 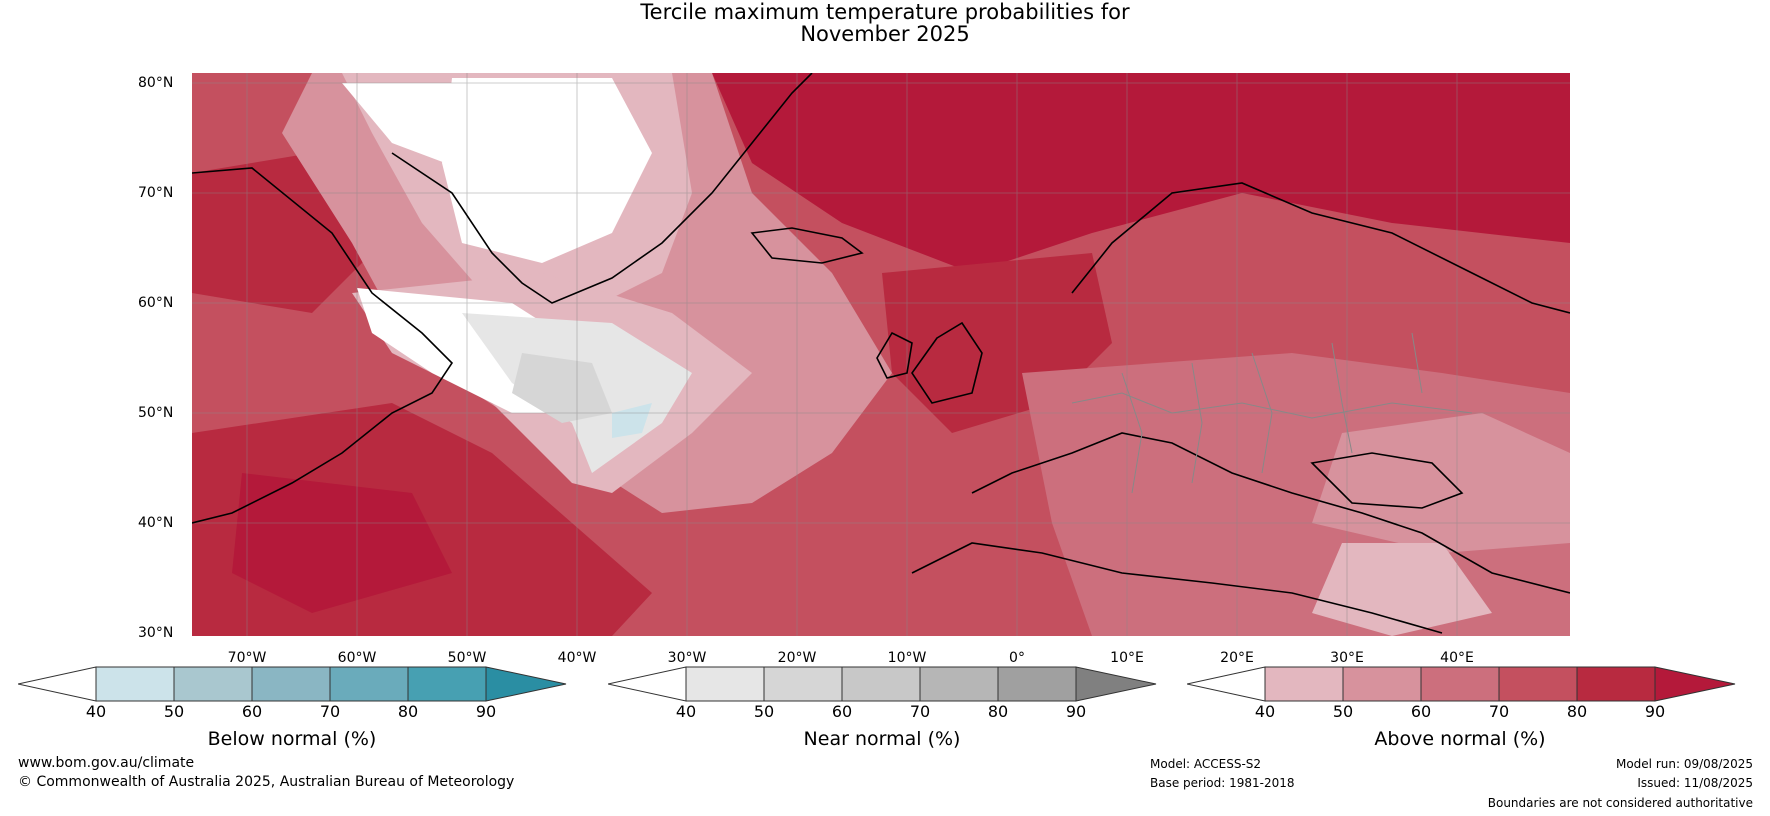 I want to click on colorbar-above-high-arrow, so click(x=1695, y=684).